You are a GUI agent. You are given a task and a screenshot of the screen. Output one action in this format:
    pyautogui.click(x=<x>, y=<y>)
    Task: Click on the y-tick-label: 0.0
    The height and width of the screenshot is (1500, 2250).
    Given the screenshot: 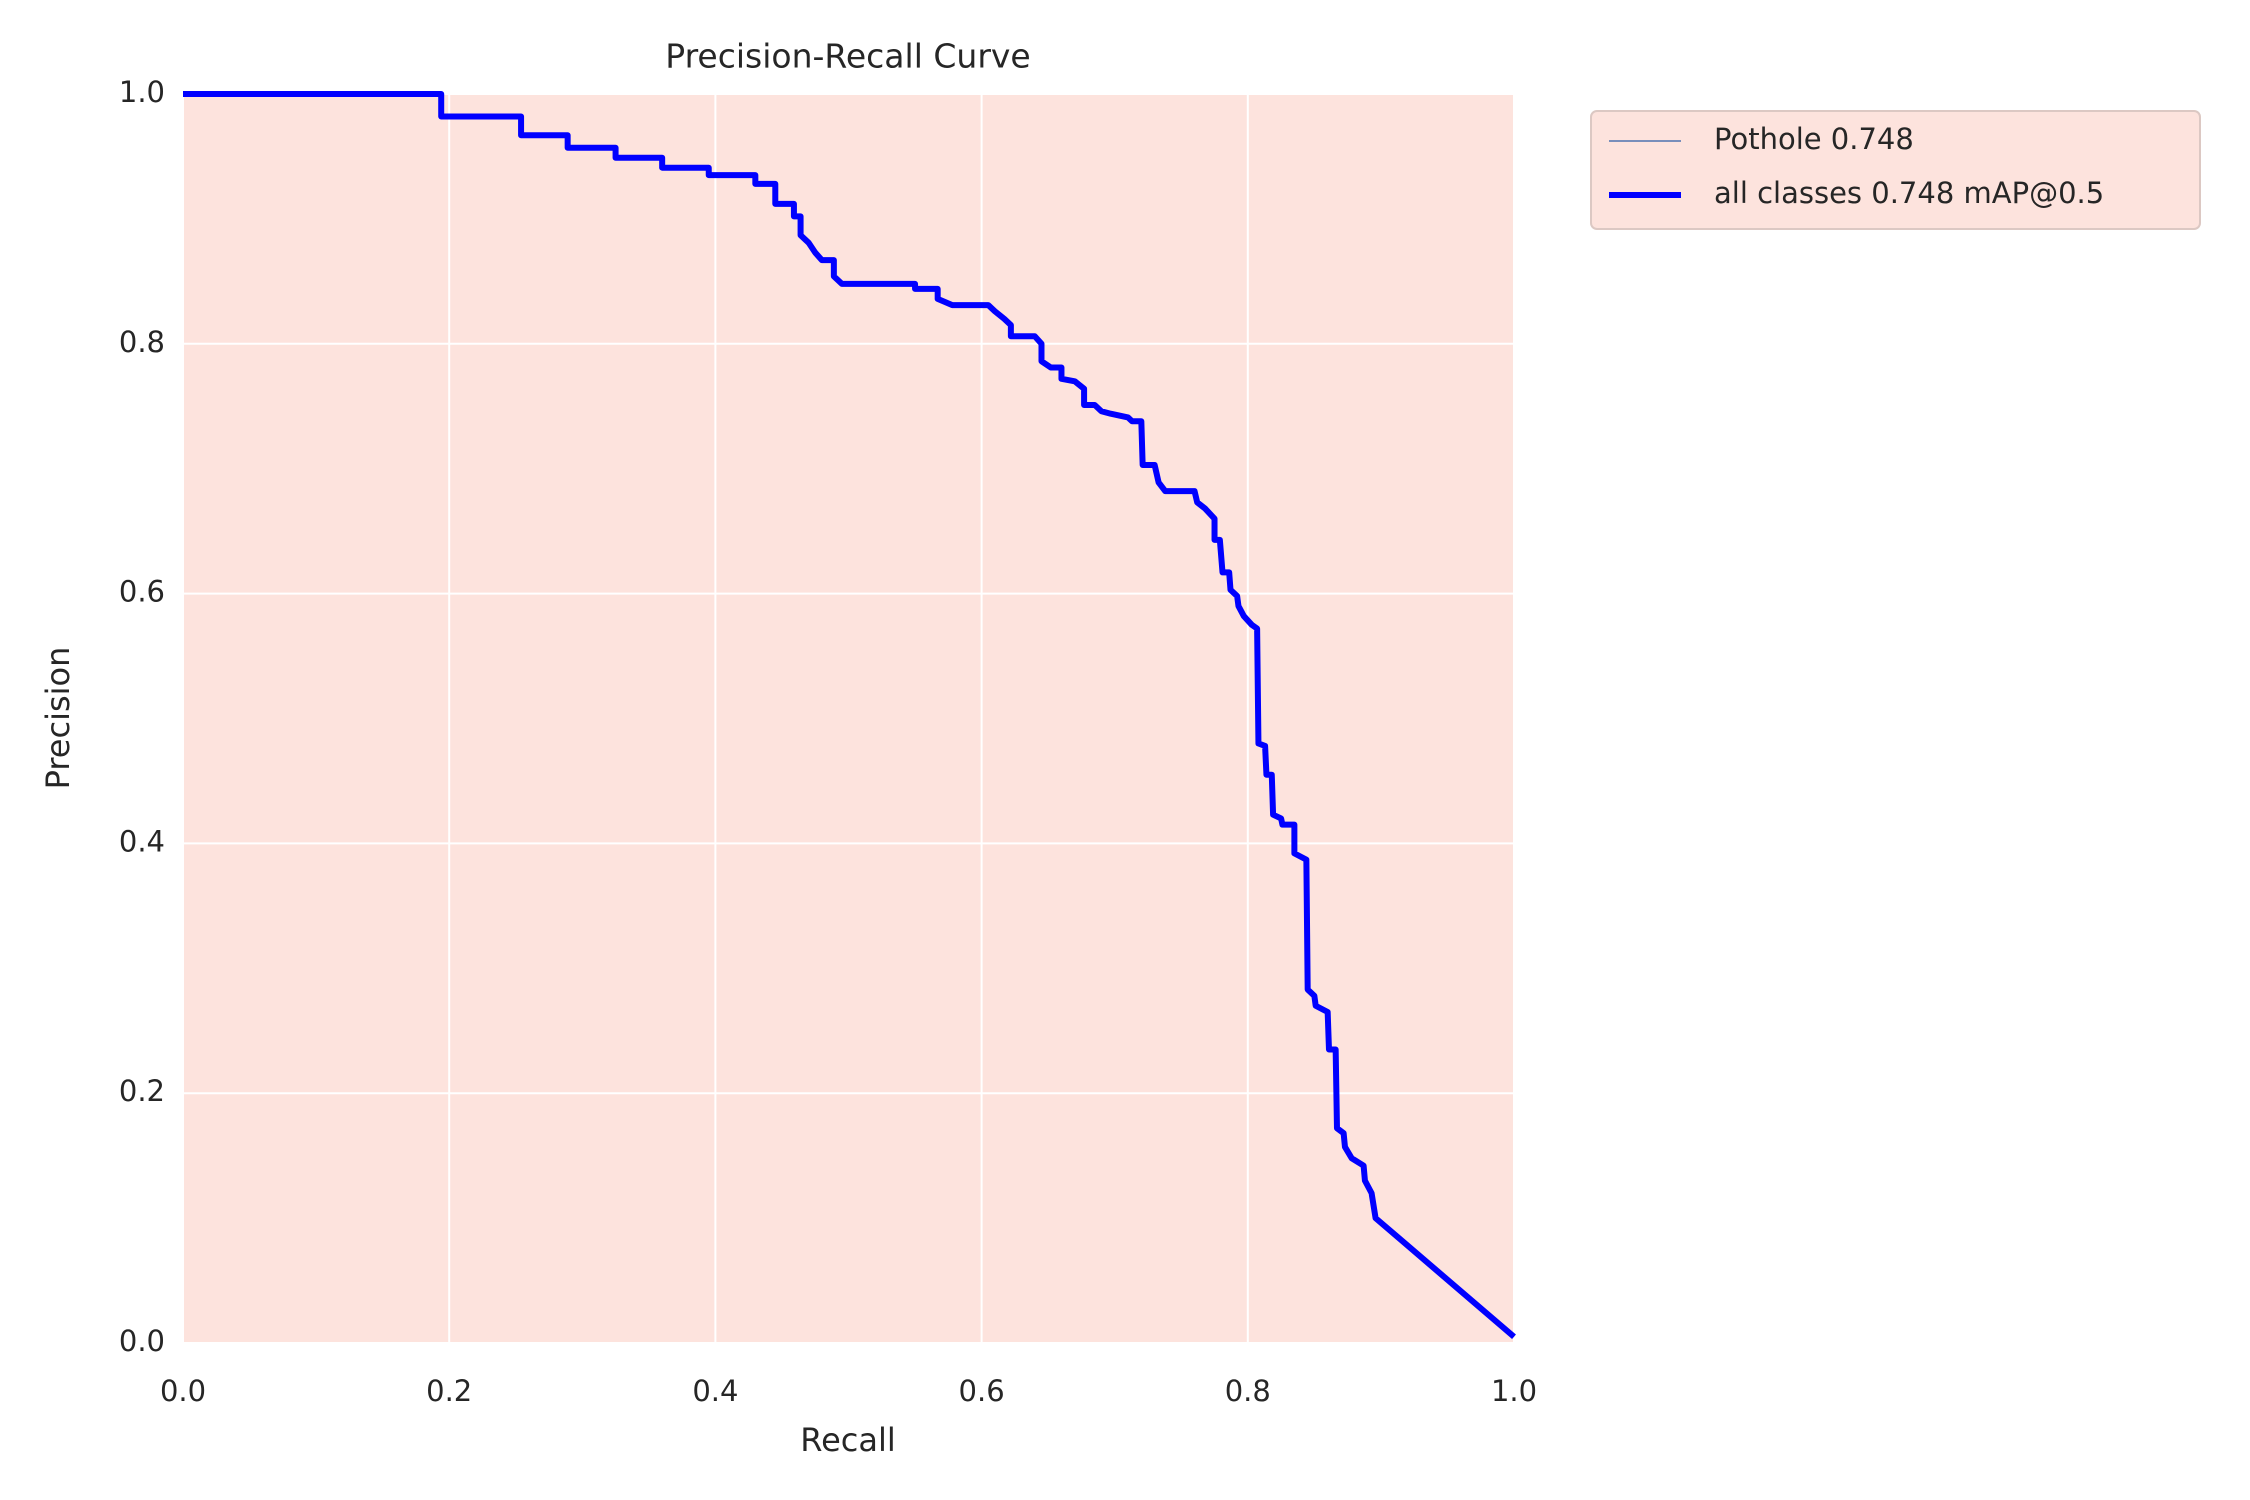 What is the action you would take?
    pyautogui.click(x=142, y=1341)
    